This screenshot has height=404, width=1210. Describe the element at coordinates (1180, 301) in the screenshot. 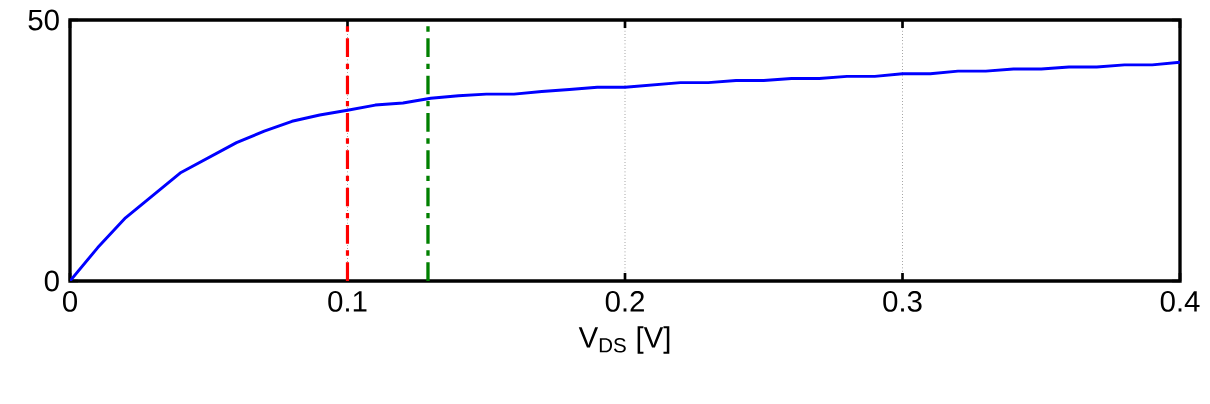

I see `x-tick-label: 0.4` at that location.